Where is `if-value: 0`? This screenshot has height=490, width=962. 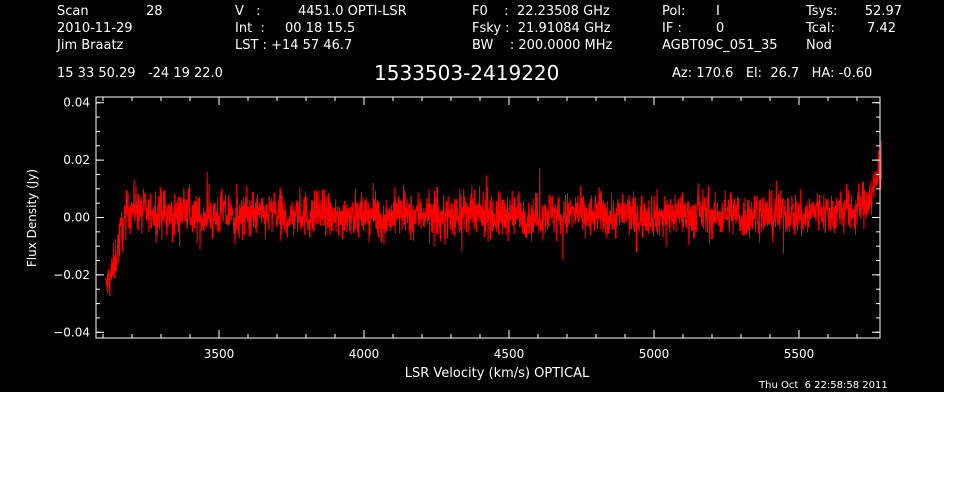
if-value: 0 is located at coordinates (720, 28).